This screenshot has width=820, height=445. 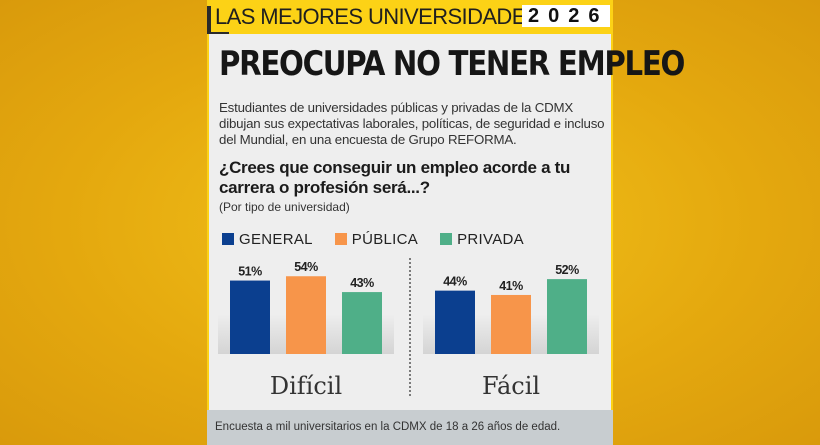 What do you see at coordinates (284, 207) in the screenshot?
I see `chart-subtitle: (Por tipo de universidad)` at bounding box center [284, 207].